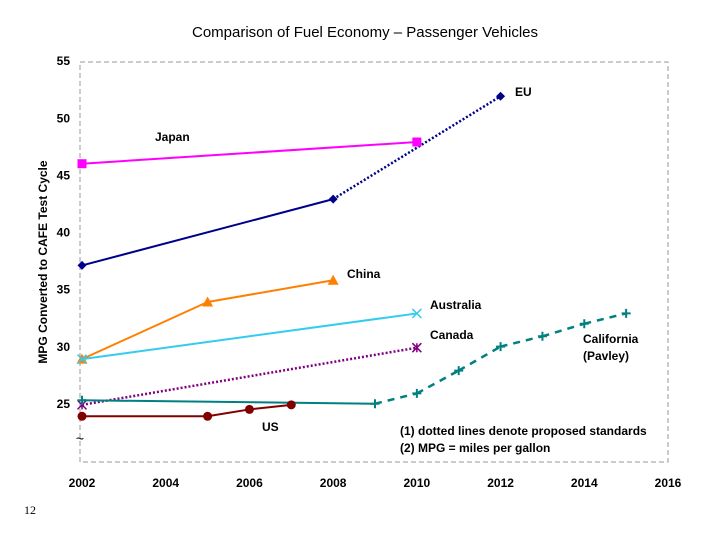  Describe the element at coordinates (64, 175) in the screenshot. I see `y-tick-label: 45` at that location.